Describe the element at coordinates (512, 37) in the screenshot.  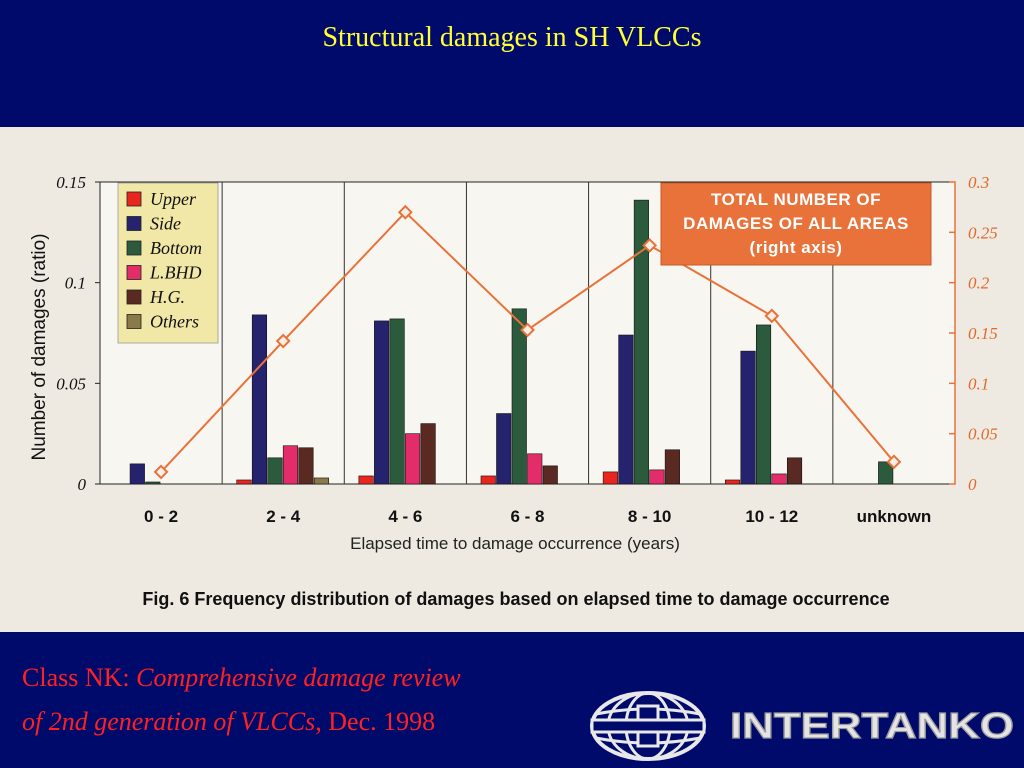
I see `slide-title: Structural damages in SH VLCCs` at that location.